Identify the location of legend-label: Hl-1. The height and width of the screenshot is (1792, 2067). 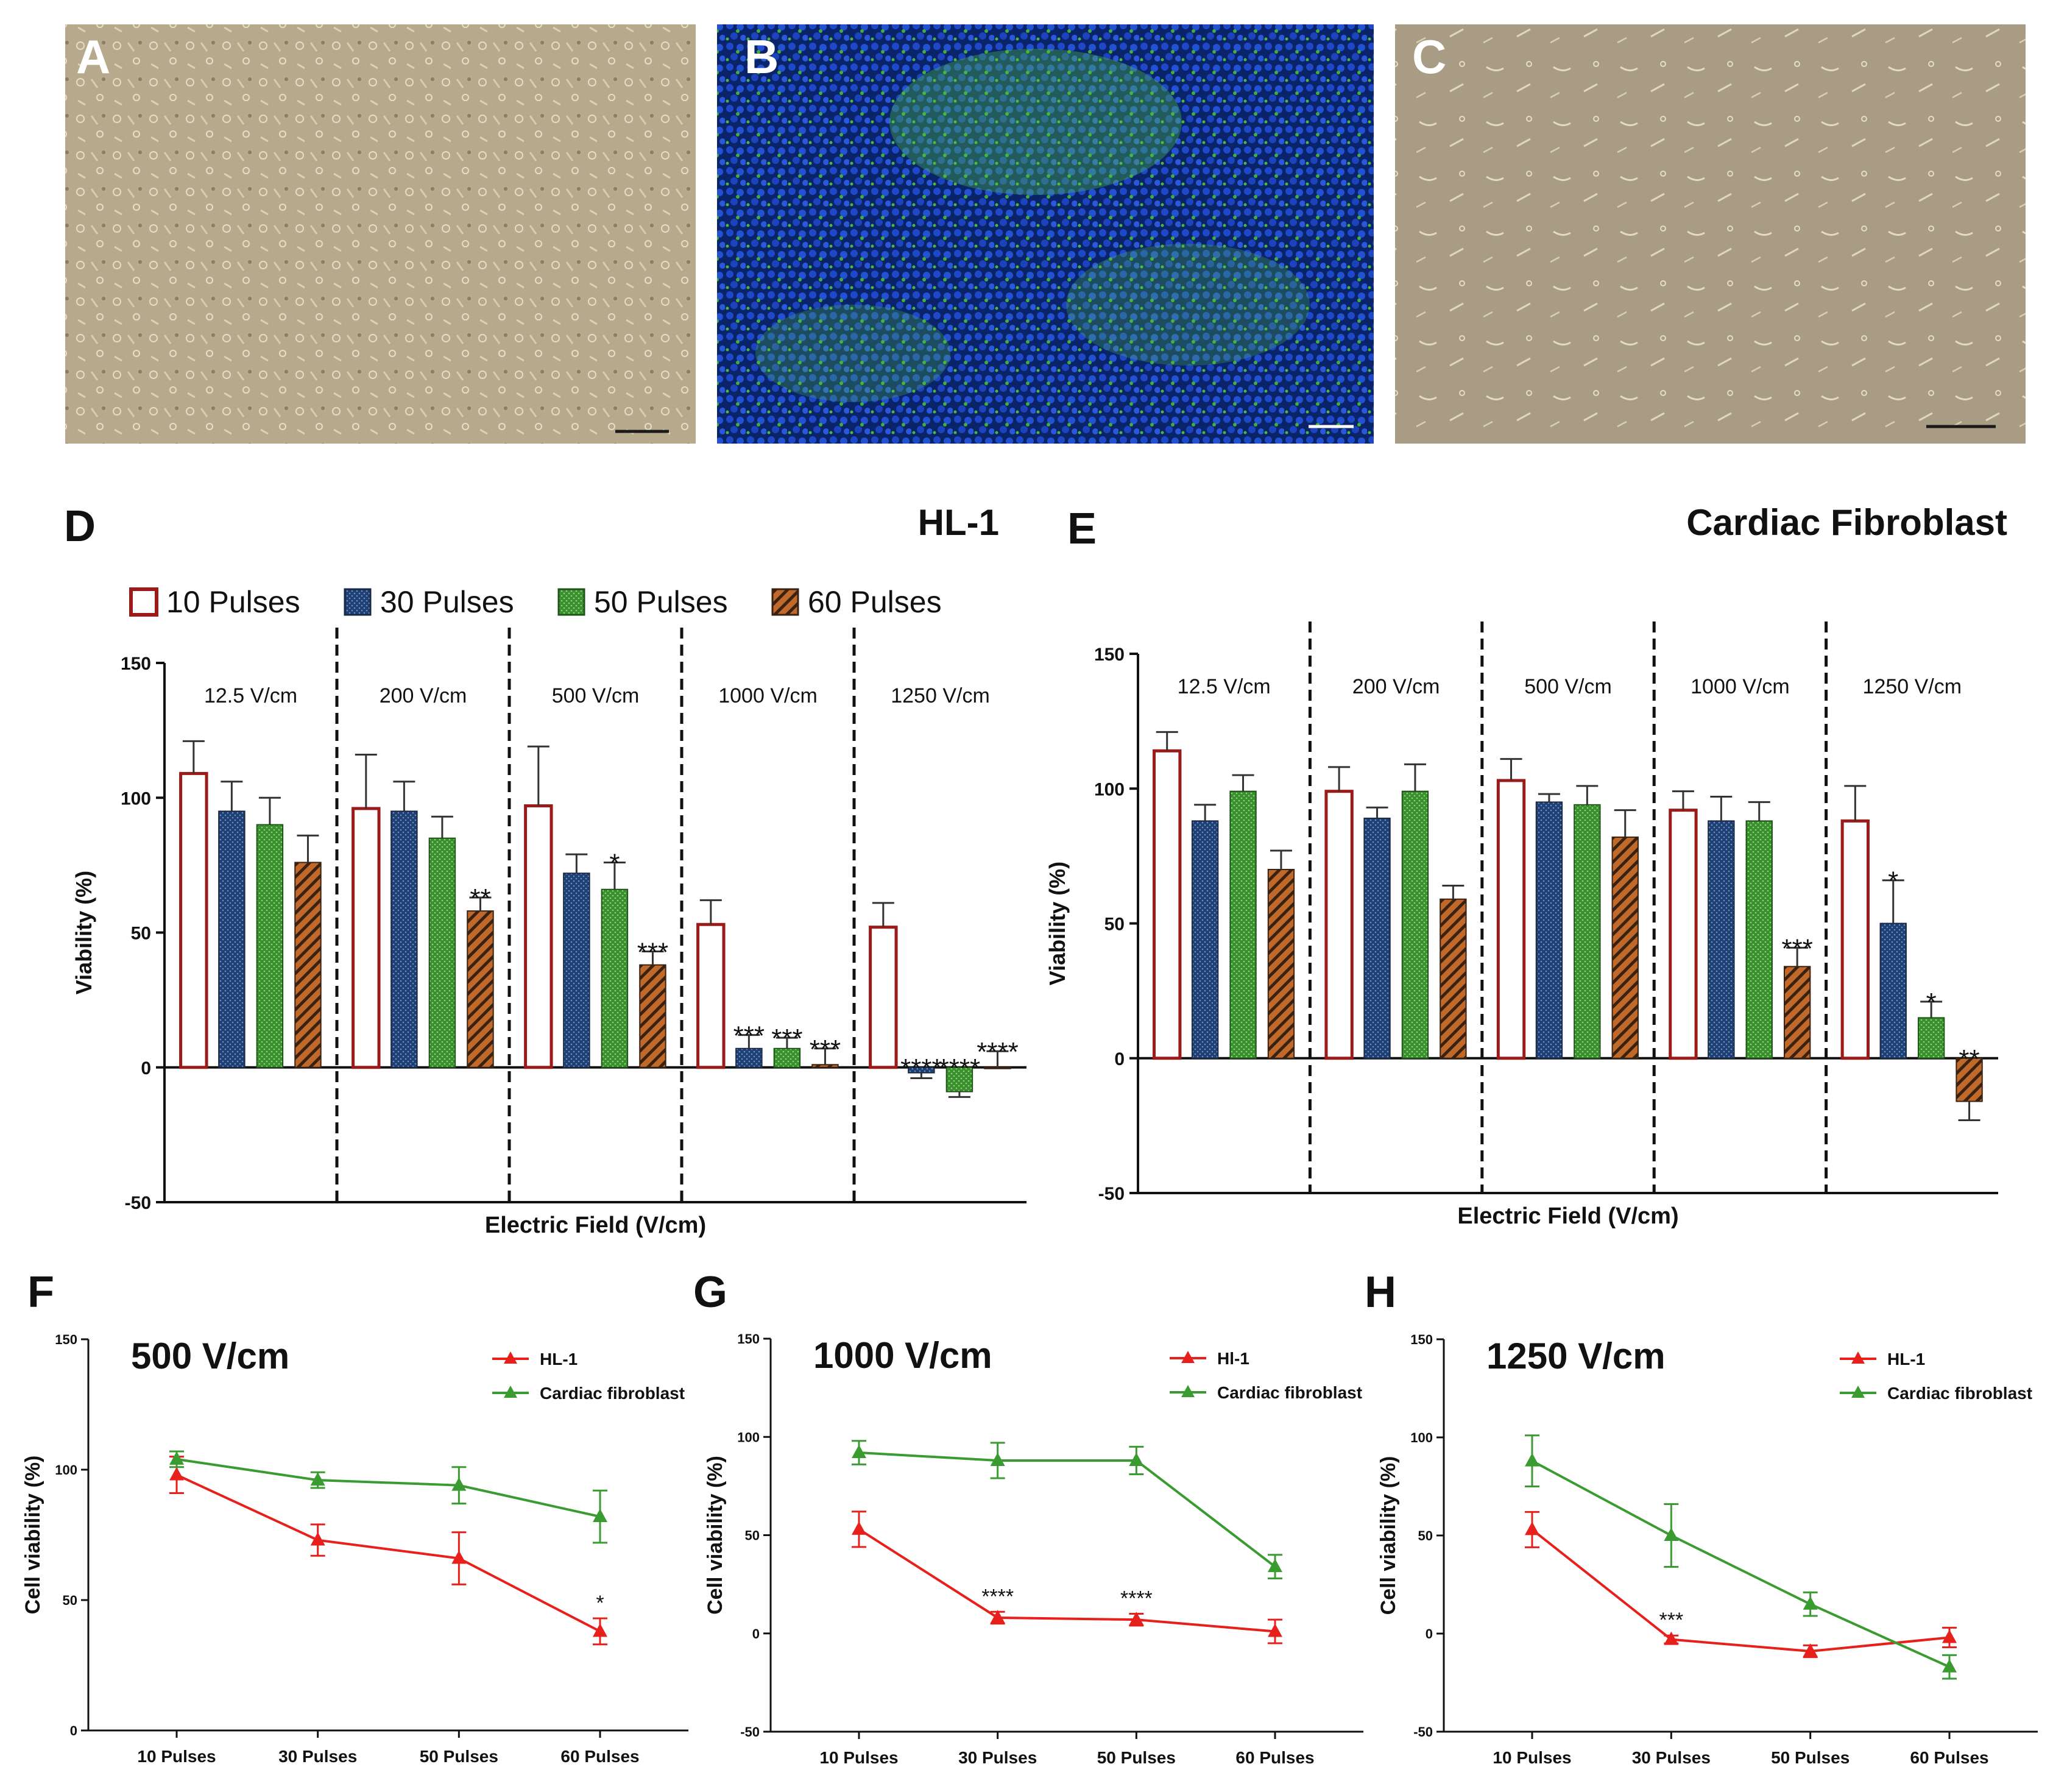
(1233, 1359).